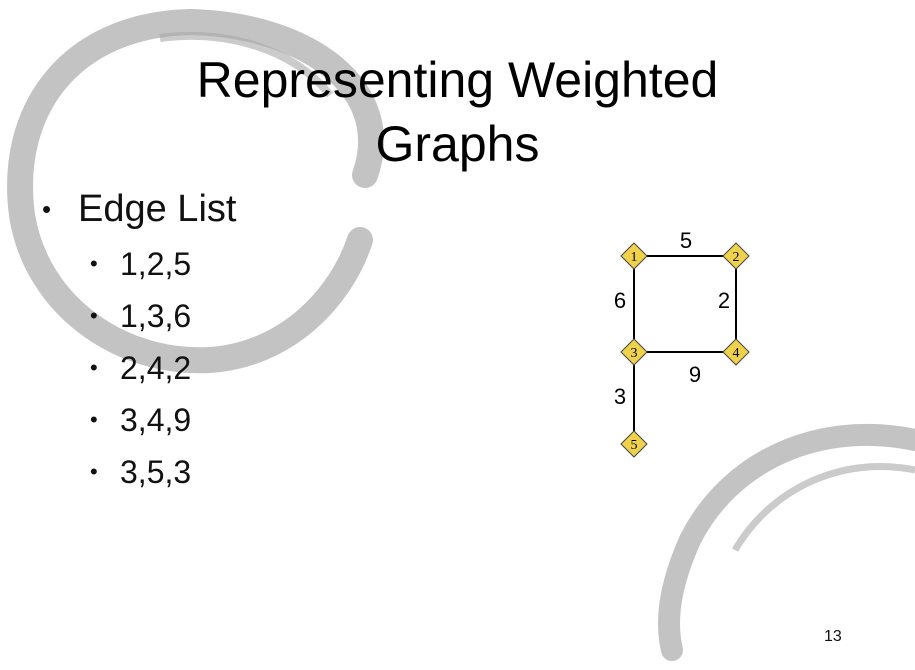 The width and height of the screenshot is (915, 670). I want to click on weight-1-2: 5, so click(686, 240).